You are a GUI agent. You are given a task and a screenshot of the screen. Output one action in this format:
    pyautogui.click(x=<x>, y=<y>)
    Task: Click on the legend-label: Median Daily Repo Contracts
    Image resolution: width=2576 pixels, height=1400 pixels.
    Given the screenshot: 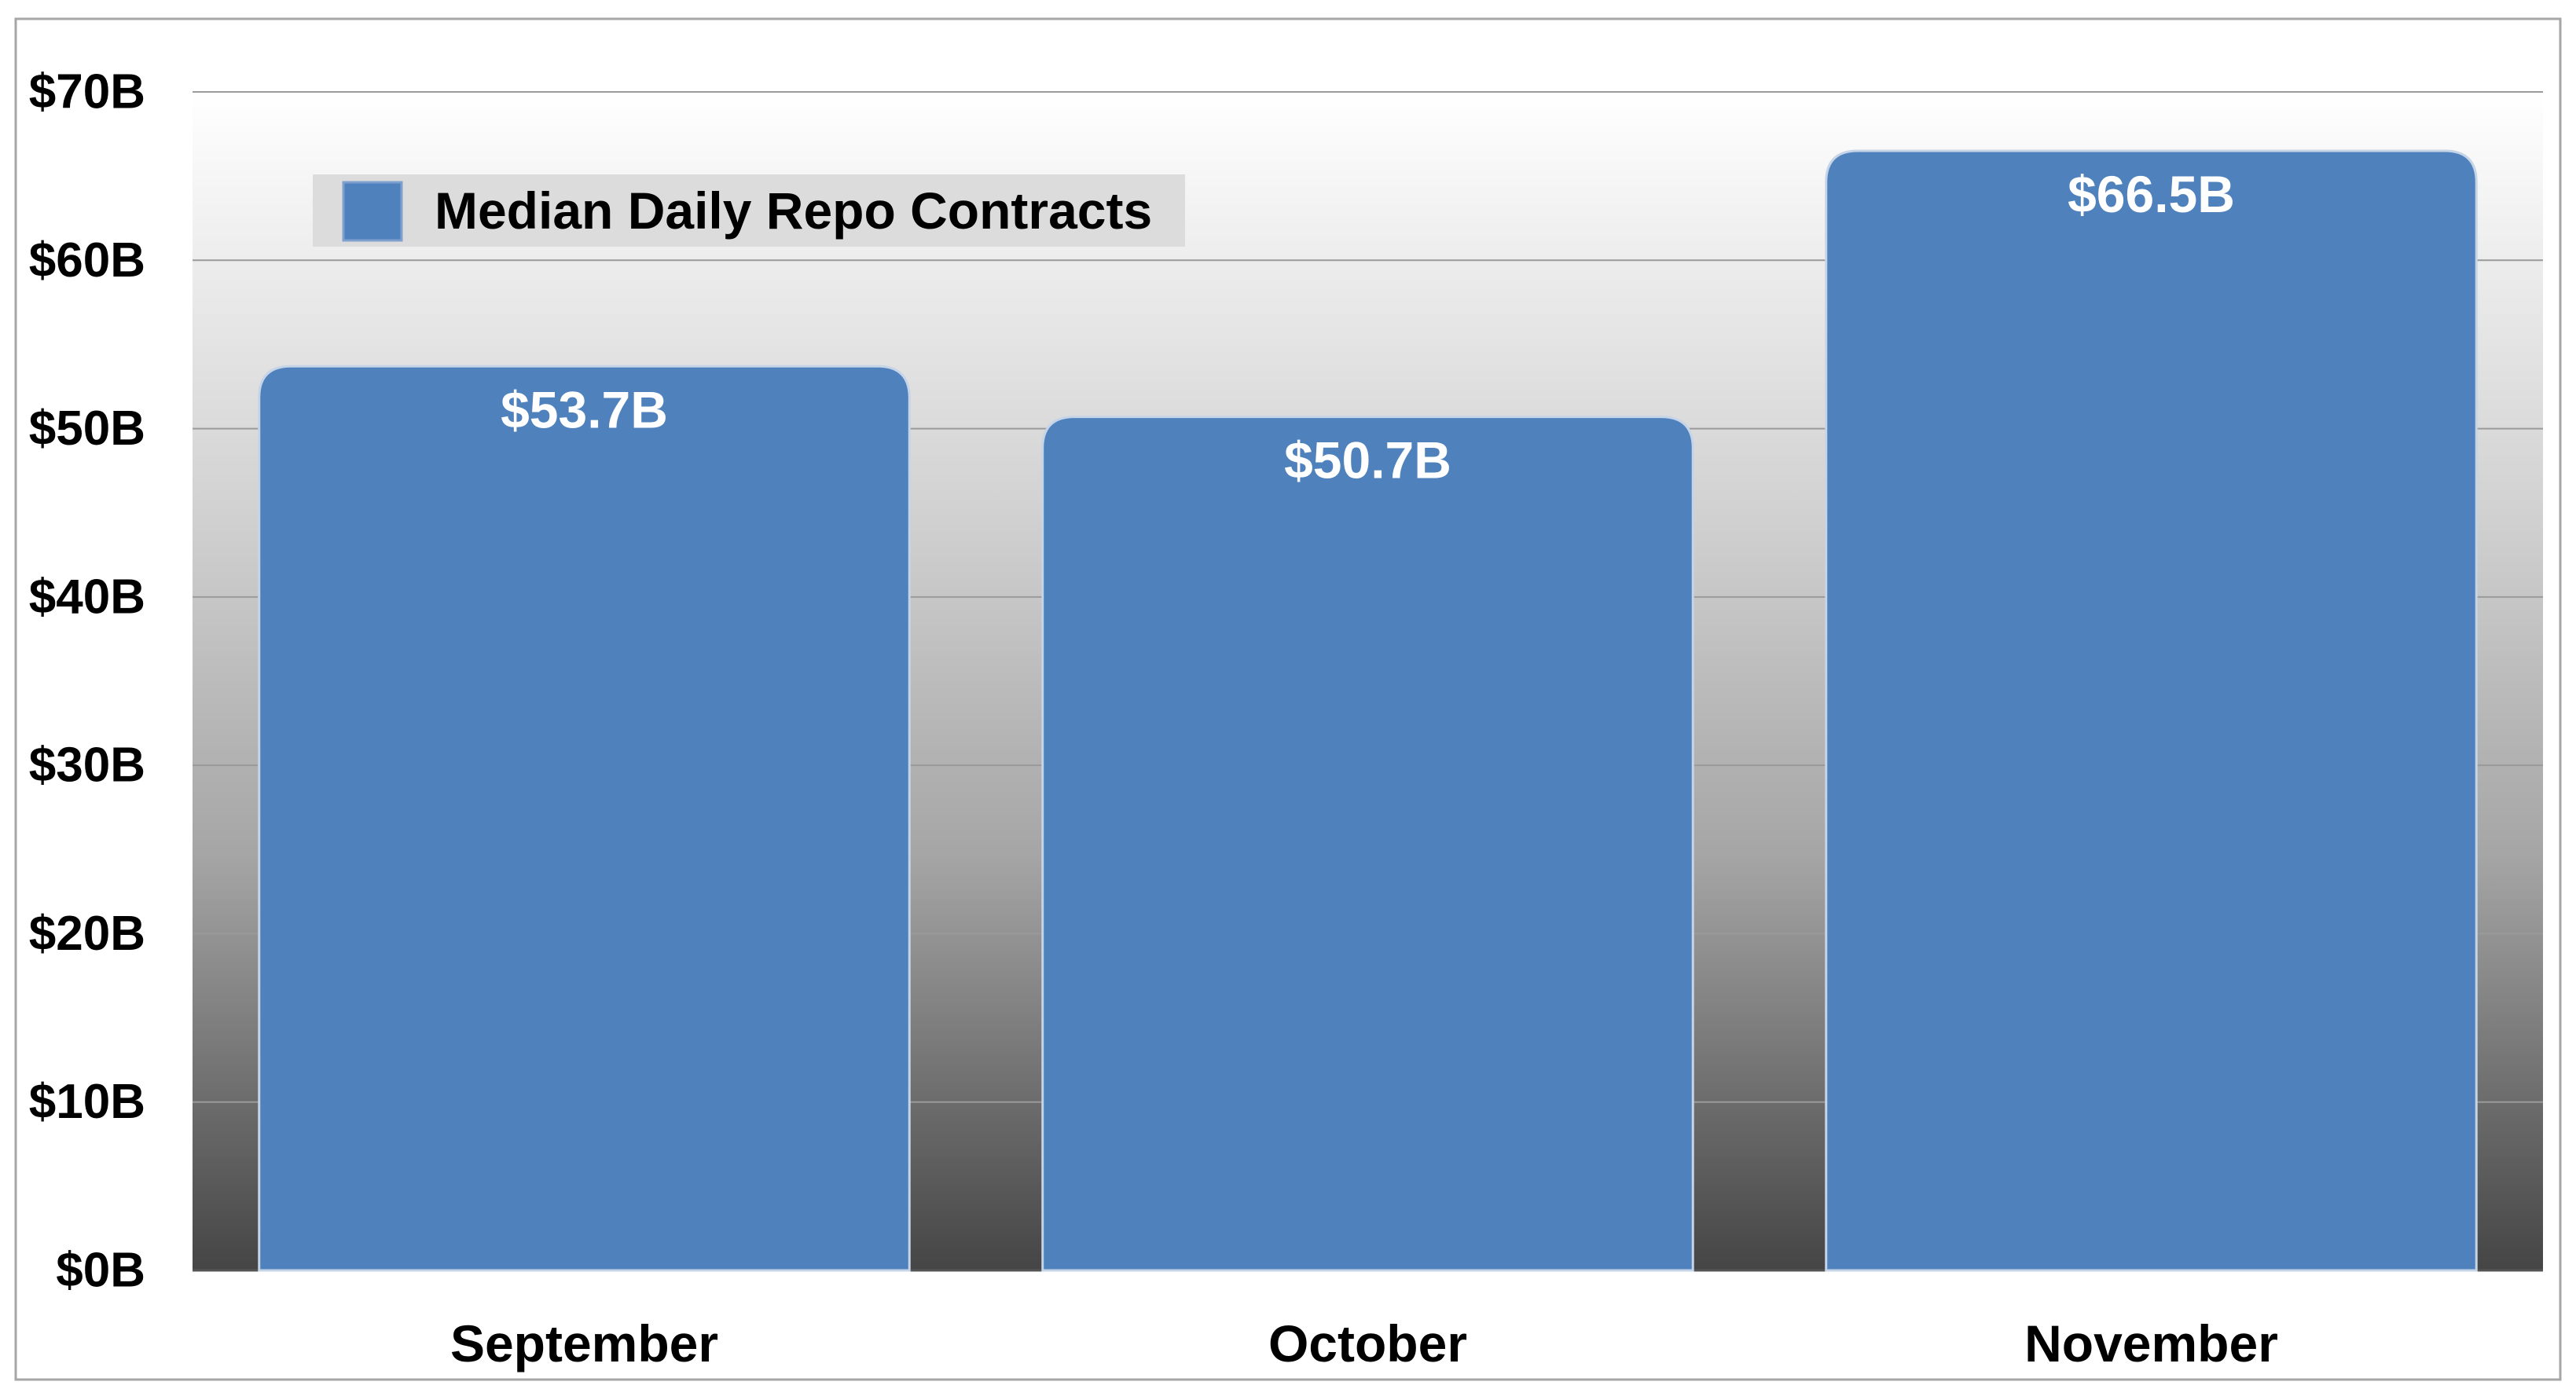 What is the action you would take?
    pyautogui.click(x=793, y=210)
    